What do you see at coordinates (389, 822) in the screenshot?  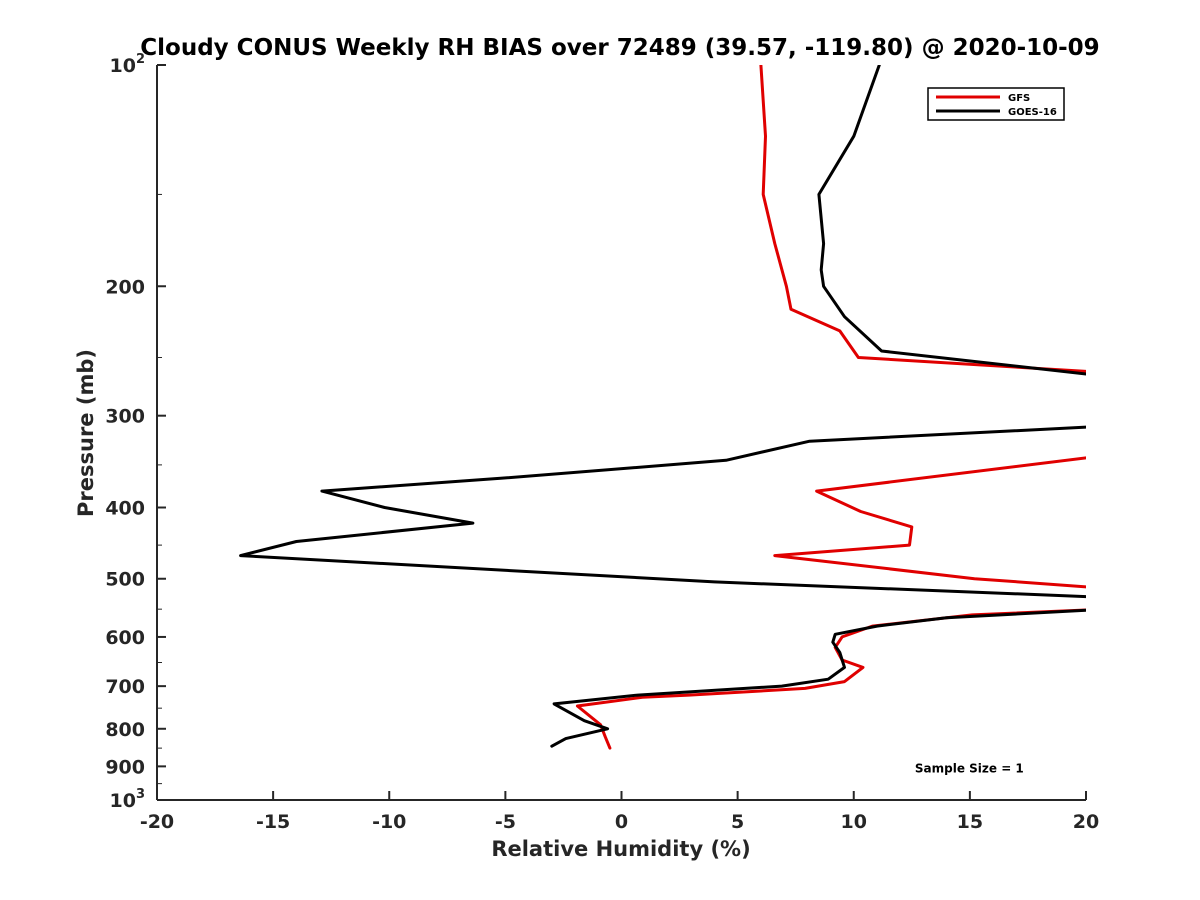 I see `x-tick-label: -10` at bounding box center [389, 822].